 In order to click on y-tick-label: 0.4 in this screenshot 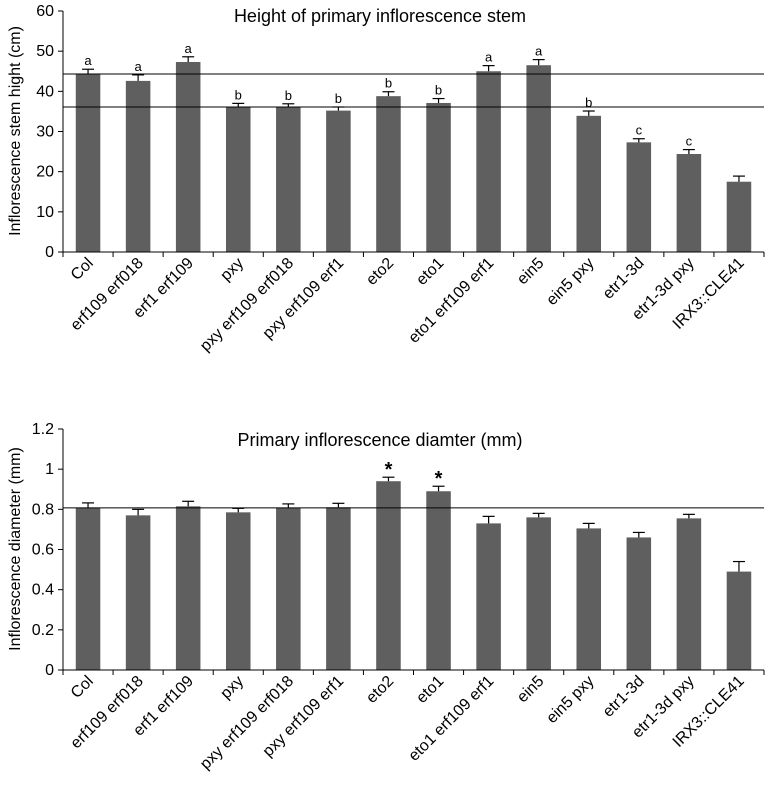, I will do `click(43, 590)`.